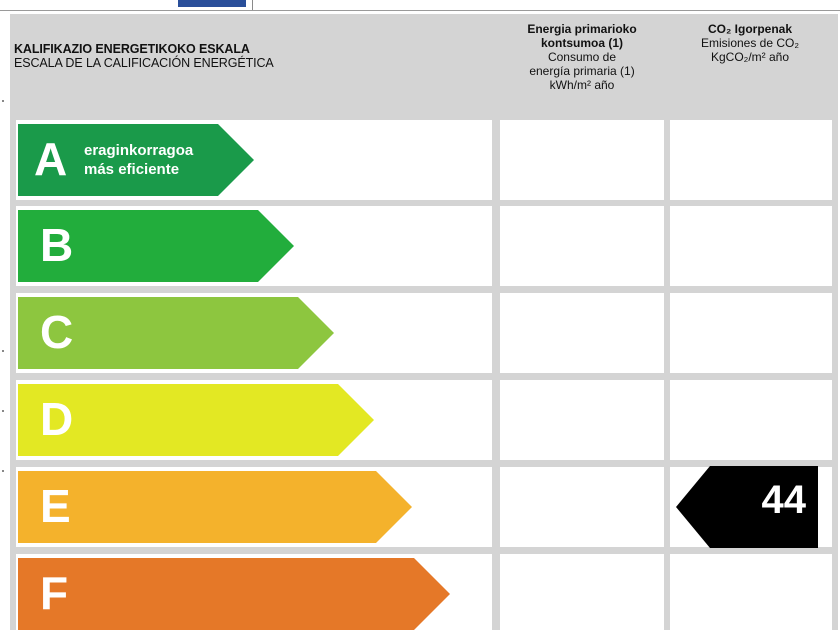 The width and height of the screenshot is (840, 630). Describe the element at coordinates (582, 333) in the screenshot. I see `energy-cell-c` at that location.